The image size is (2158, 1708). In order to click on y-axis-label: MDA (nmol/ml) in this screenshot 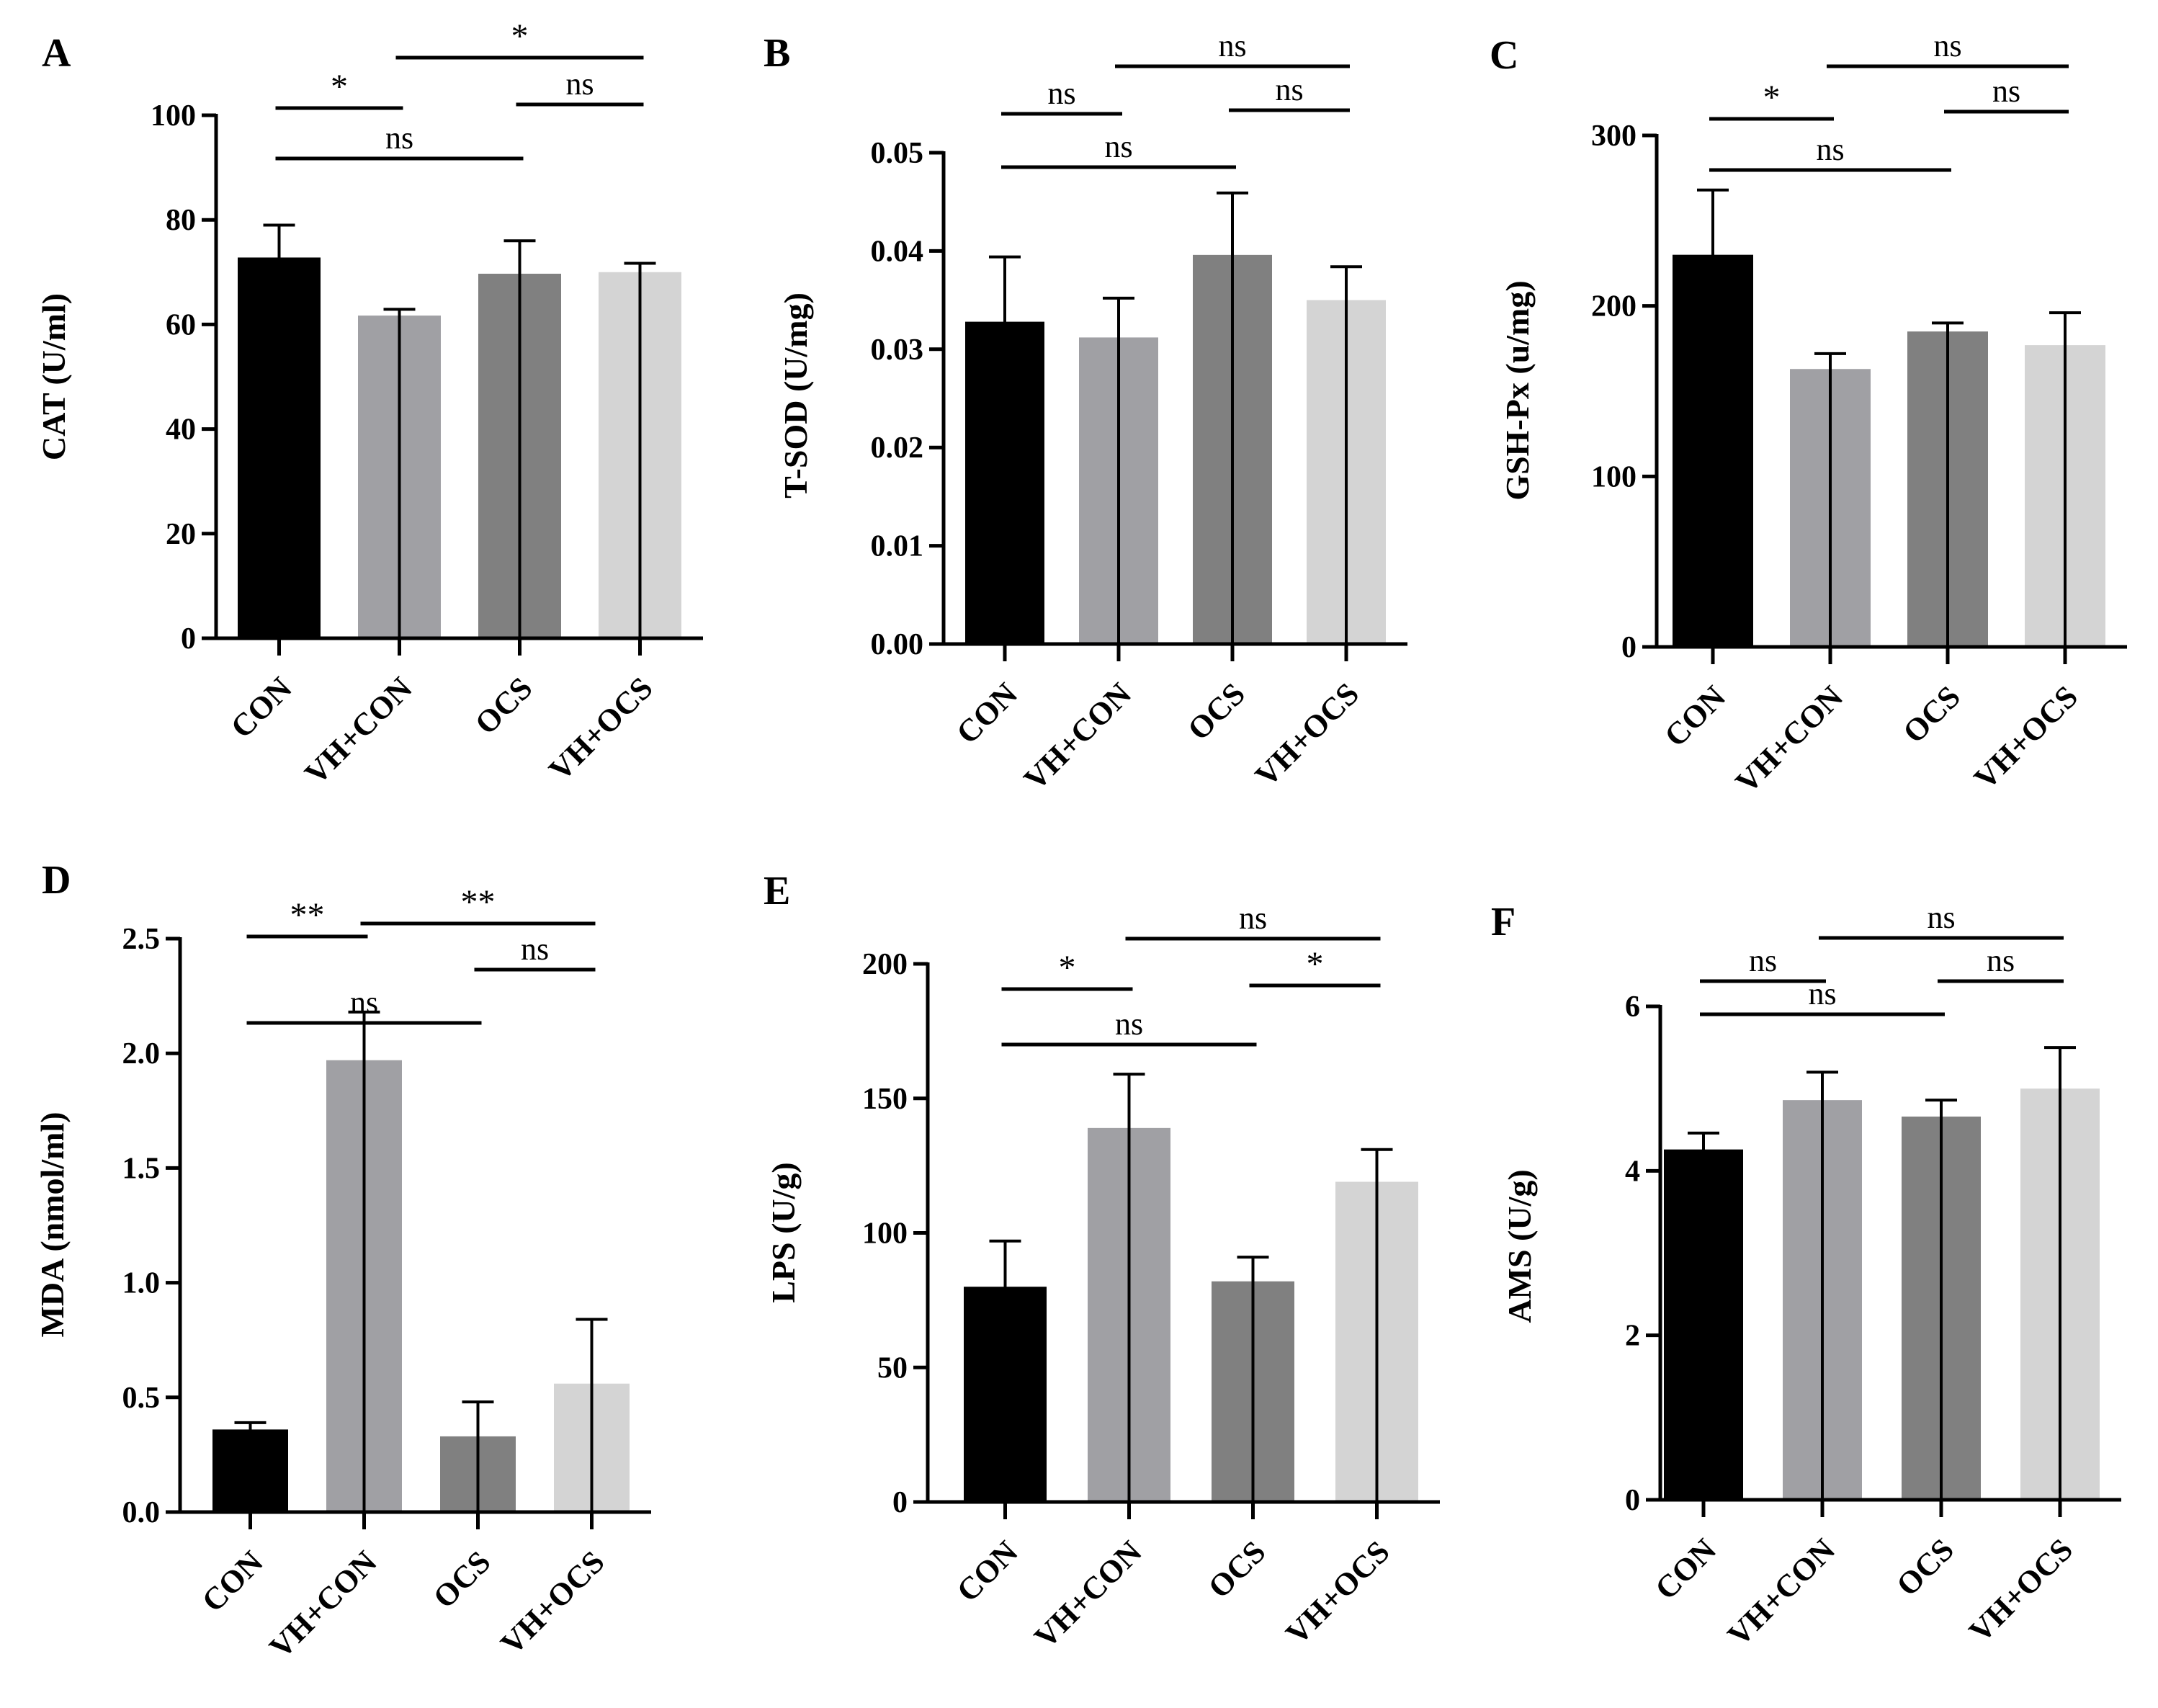, I will do `click(52, 1224)`.